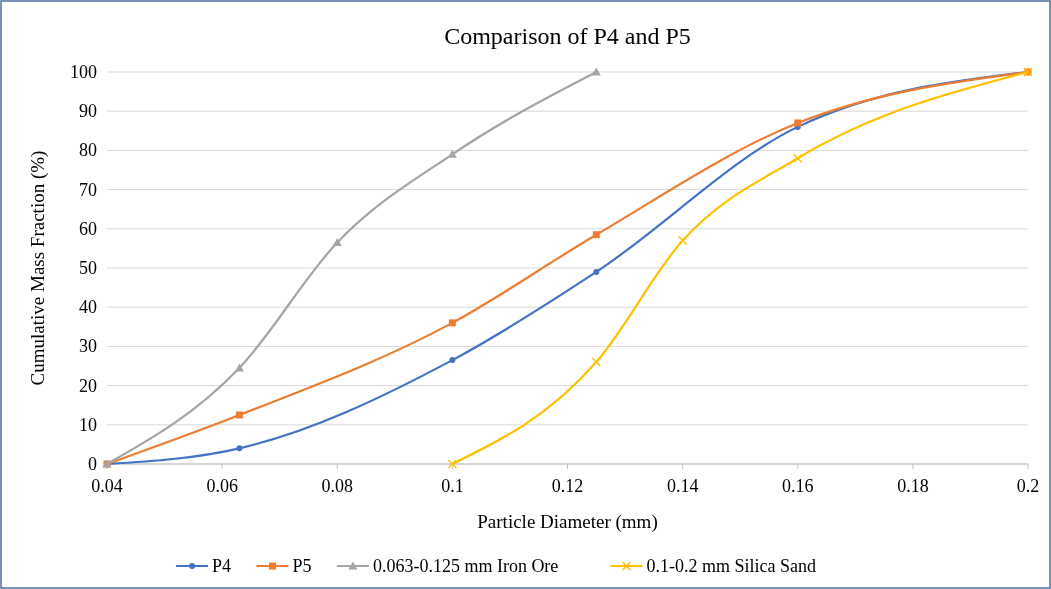 The image size is (1051, 589). Describe the element at coordinates (107, 486) in the screenshot. I see `x-tick-label: 0.04` at that location.